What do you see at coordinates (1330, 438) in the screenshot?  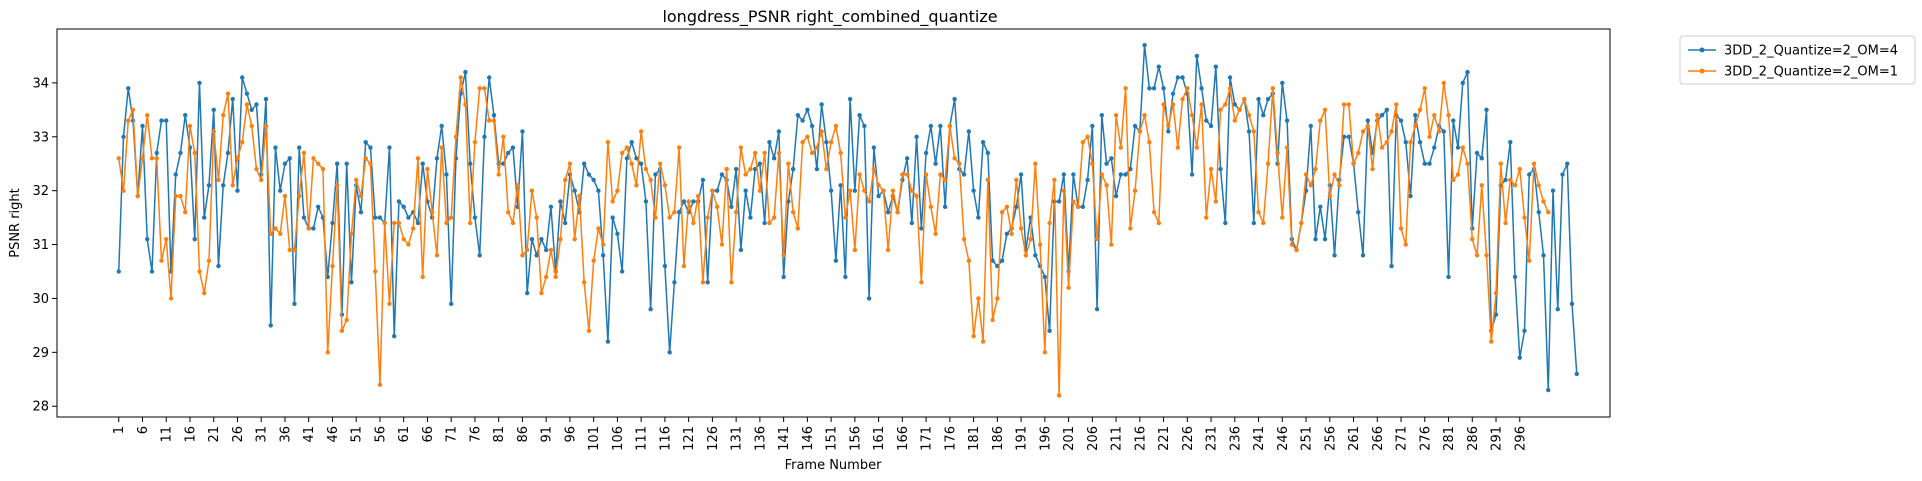 I see `x-tick-label: 256` at bounding box center [1330, 438].